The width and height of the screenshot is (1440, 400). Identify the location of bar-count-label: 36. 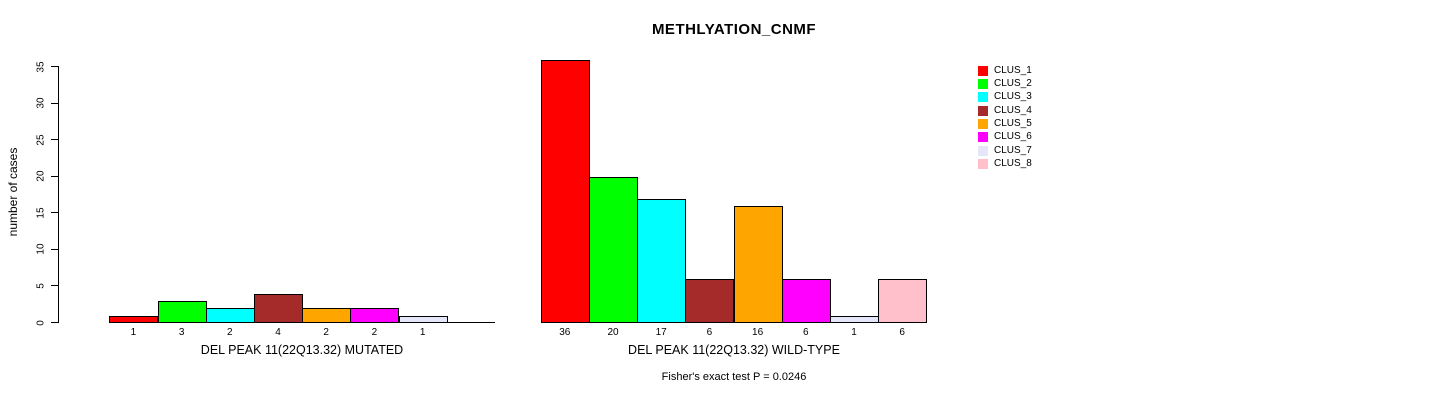
(565, 332).